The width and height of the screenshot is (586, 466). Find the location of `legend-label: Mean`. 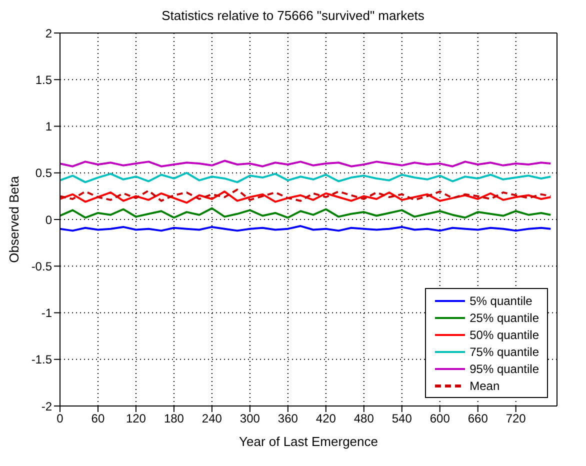

legend-label: Mean is located at coordinates (485, 385).